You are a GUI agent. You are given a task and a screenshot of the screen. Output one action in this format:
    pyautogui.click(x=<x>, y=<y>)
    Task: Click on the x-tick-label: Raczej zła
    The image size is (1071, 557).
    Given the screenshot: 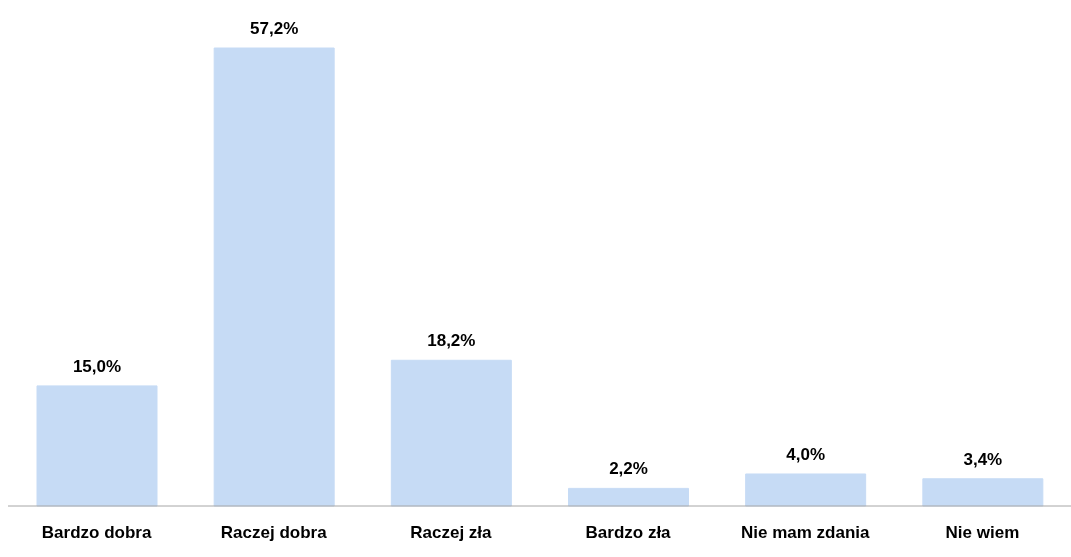 What is the action you would take?
    pyautogui.click(x=451, y=533)
    